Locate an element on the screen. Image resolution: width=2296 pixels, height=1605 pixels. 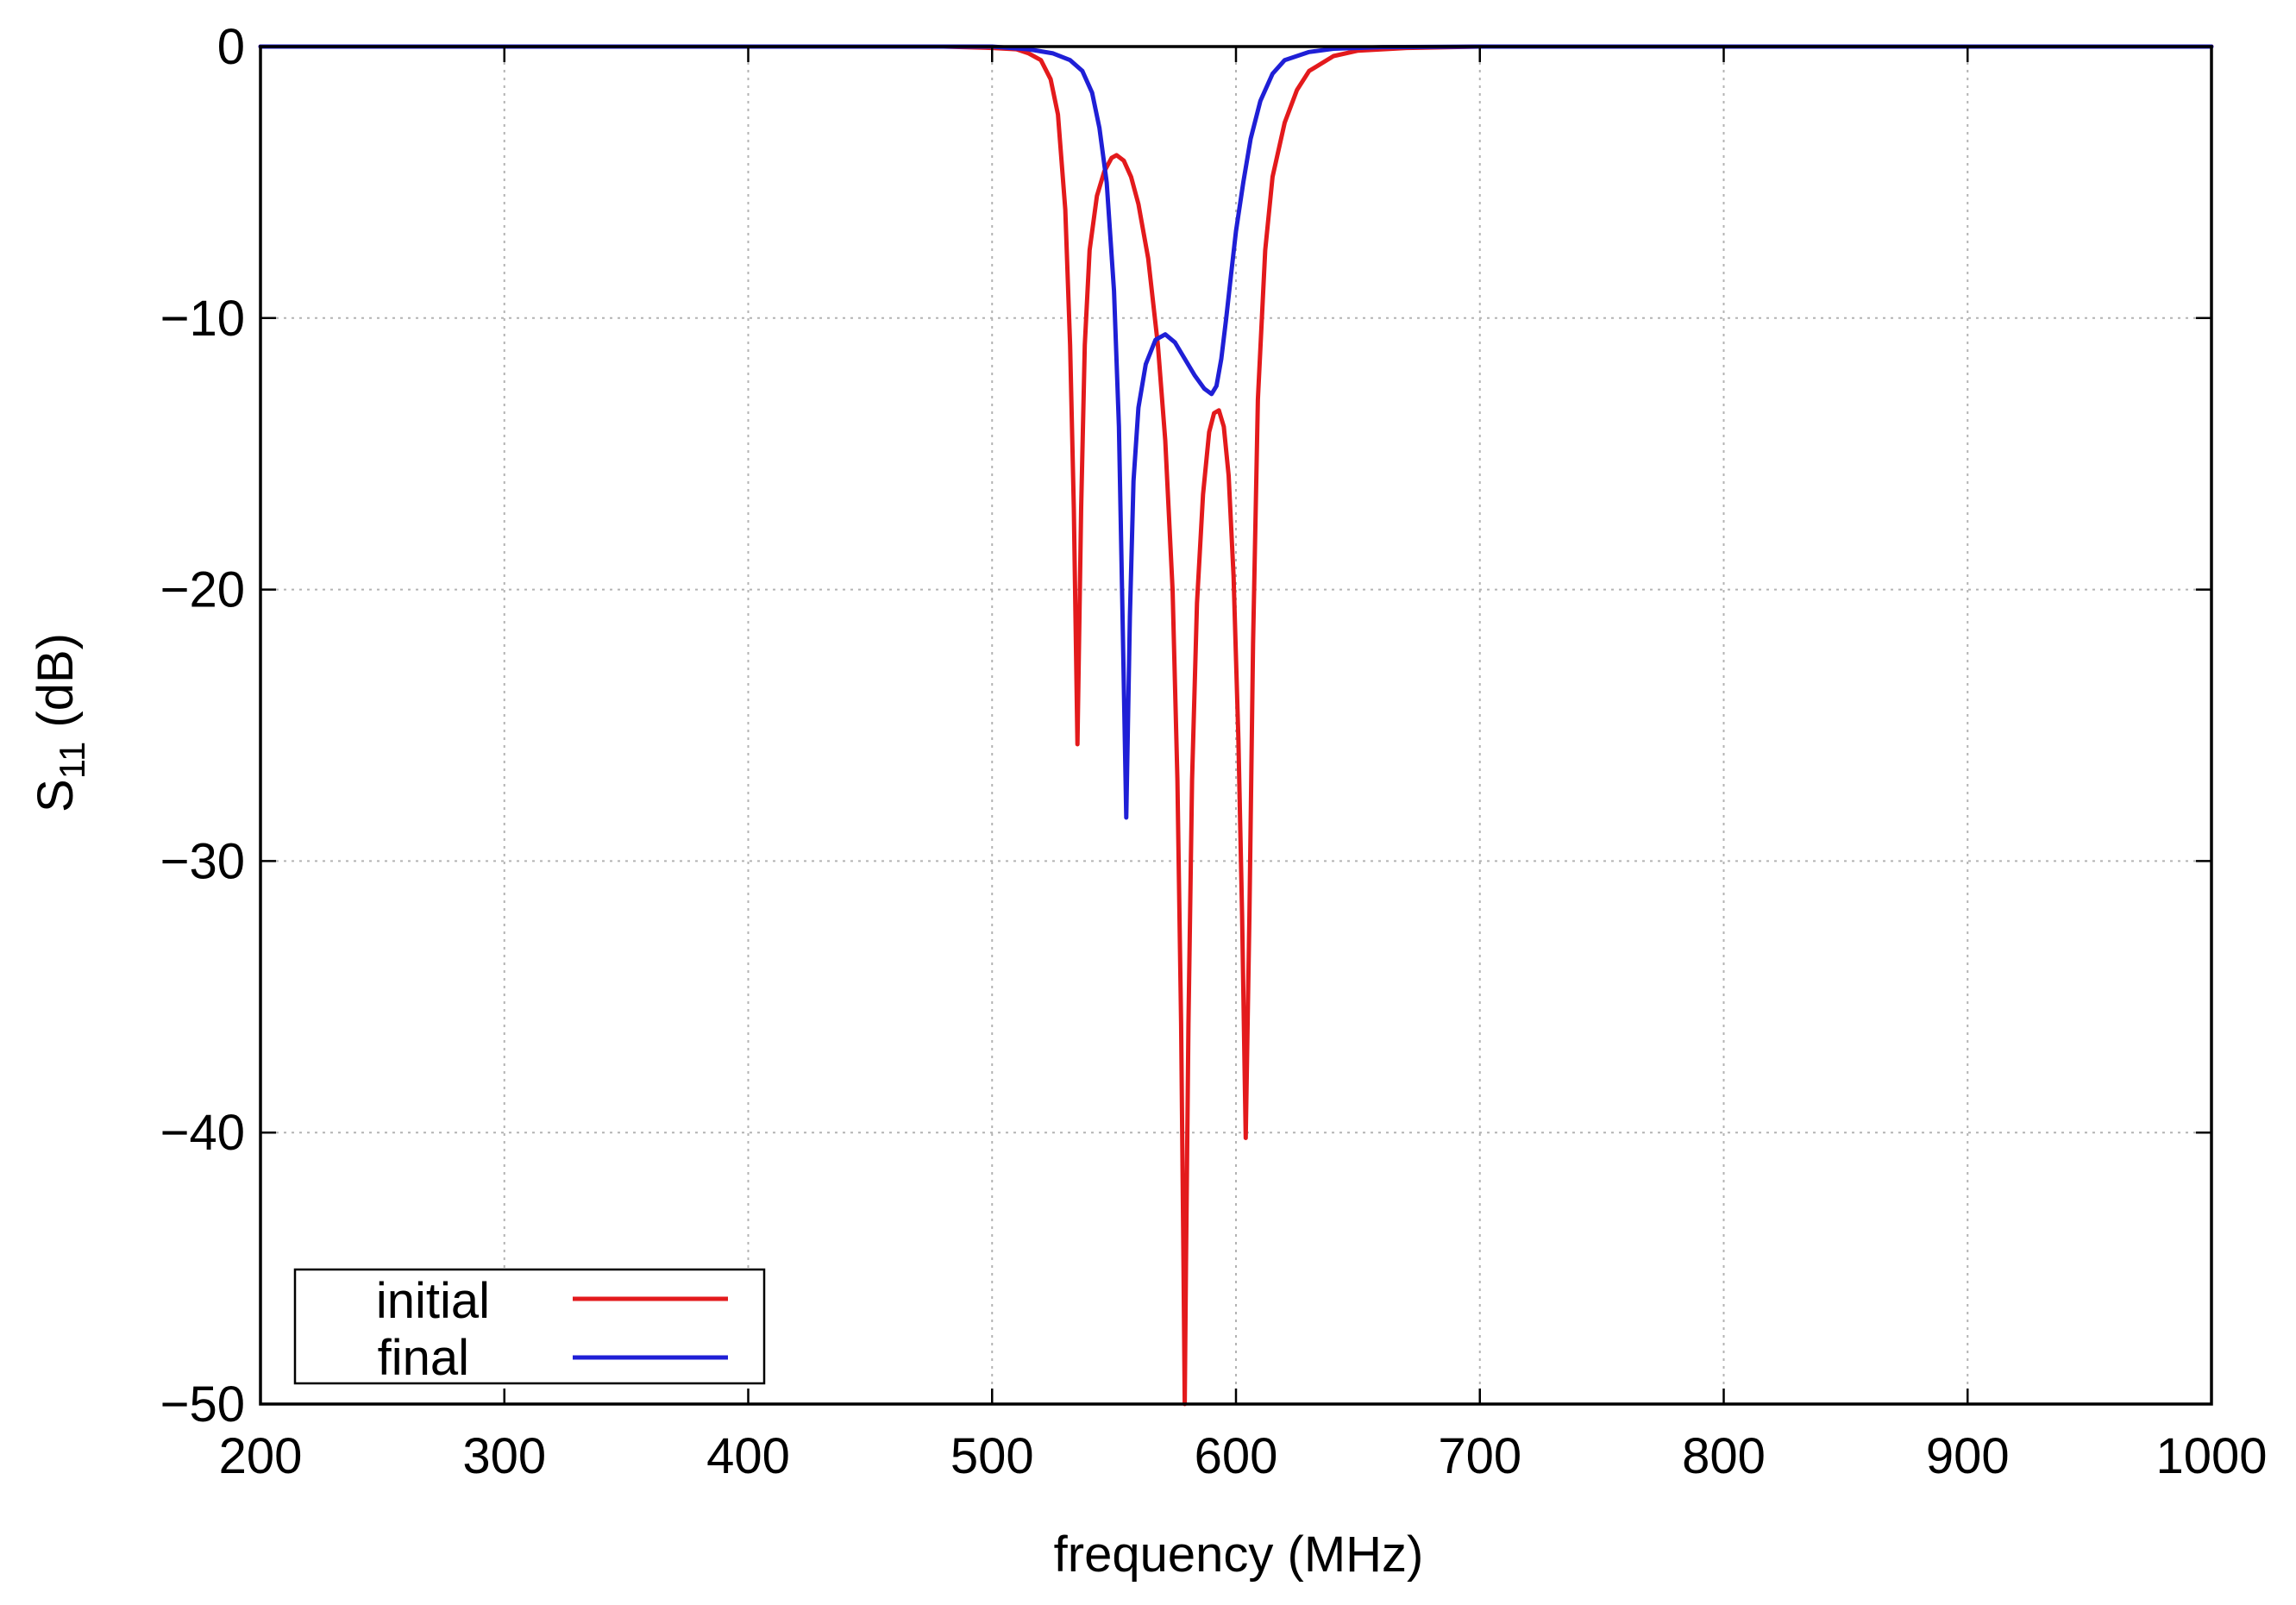
x-tick-label: 400 is located at coordinates (748, 1456).